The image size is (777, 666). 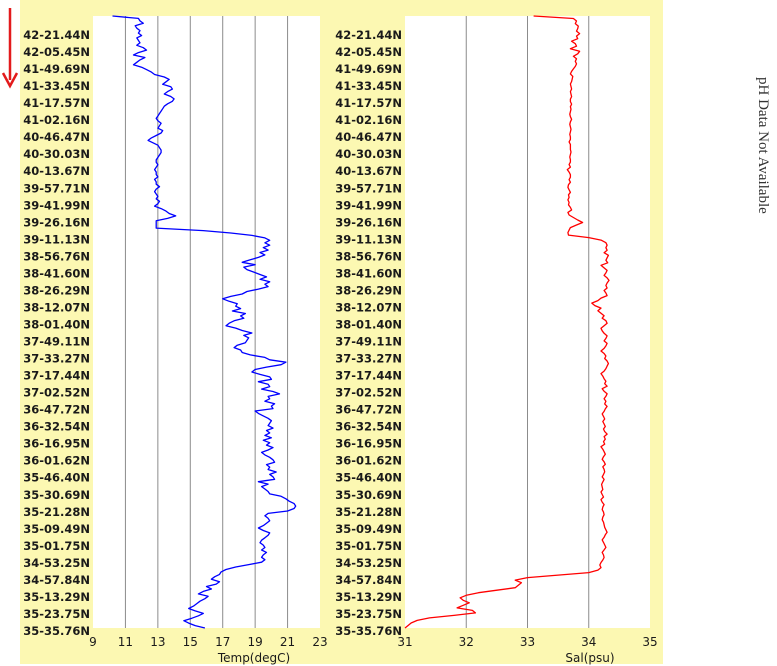 I want to click on x-axis-title: Sal(psu), so click(x=589, y=658).